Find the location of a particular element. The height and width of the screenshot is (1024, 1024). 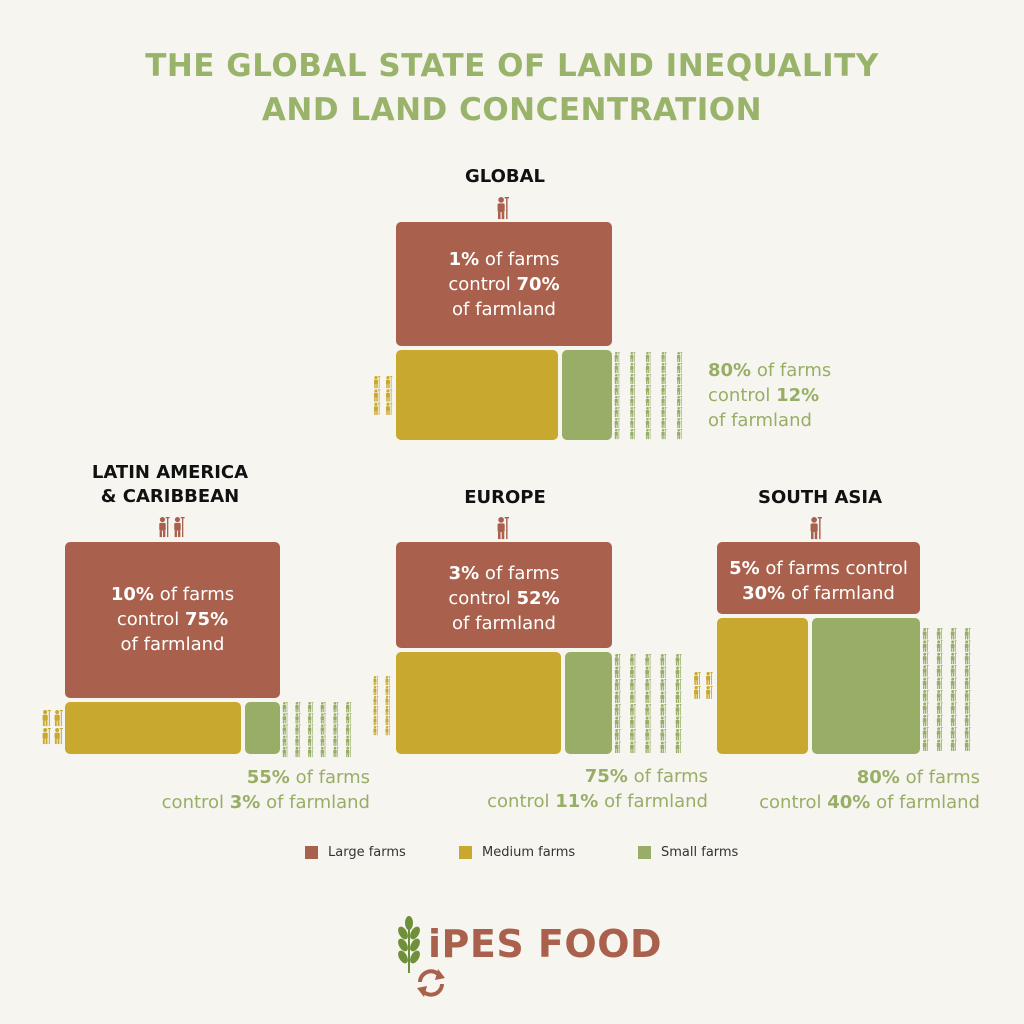

latam-small-farms-block is located at coordinates (262, 728).